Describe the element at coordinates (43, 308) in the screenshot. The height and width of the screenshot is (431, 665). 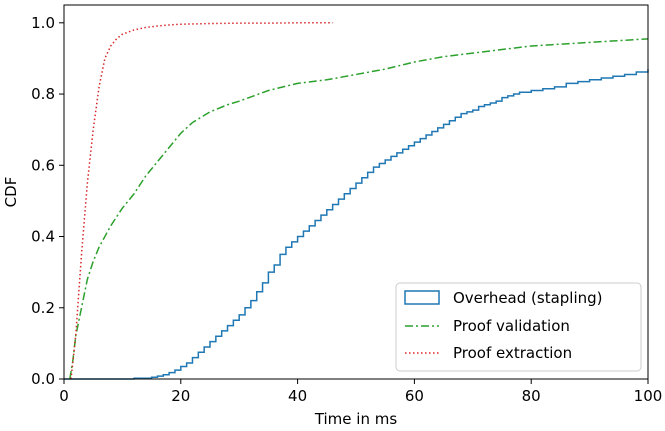
I see `y-tick-label: 0.2` at that location.